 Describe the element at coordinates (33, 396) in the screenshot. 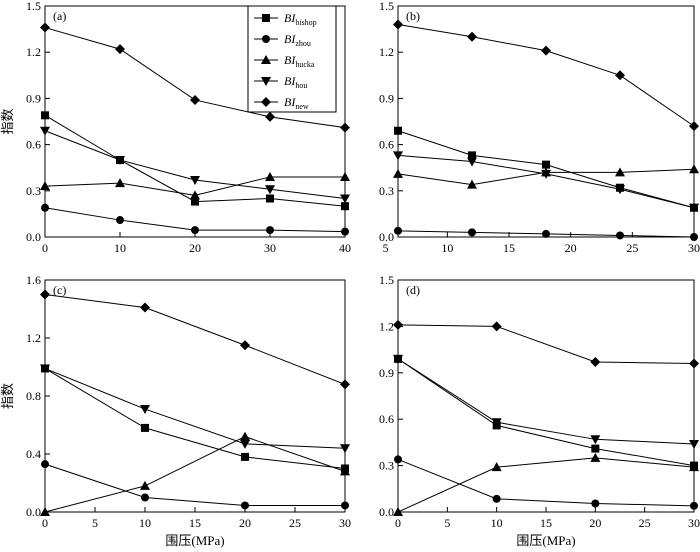

I see `y-tick-label: 0.8` at that location.